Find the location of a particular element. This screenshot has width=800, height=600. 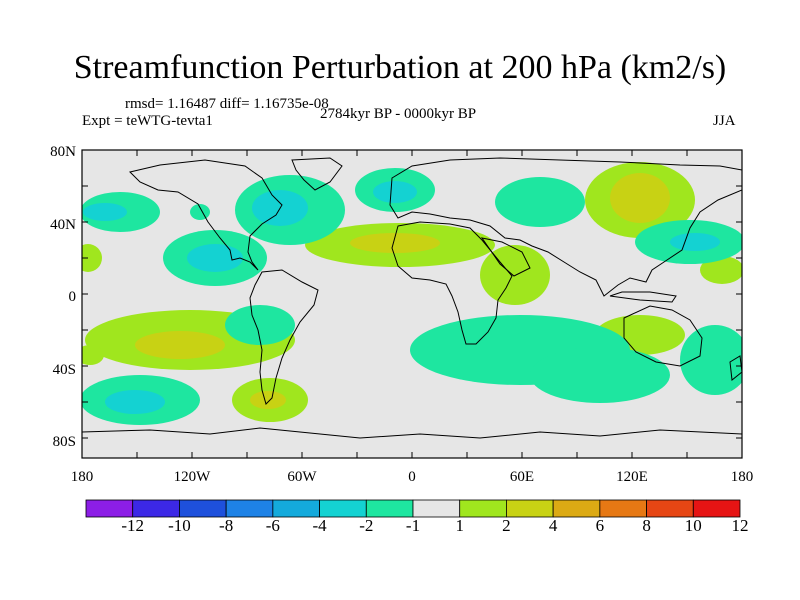

lat-tick-equator: 0 is located at coordinates (72, 297).